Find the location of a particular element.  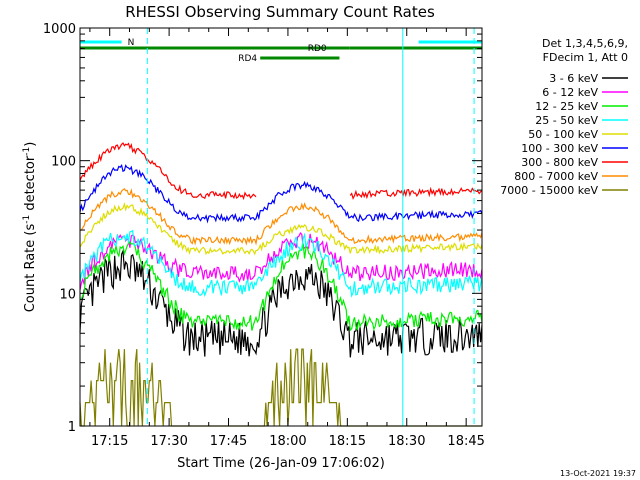

x-tick-label: 18:30 is located at coordinates (406, 441).